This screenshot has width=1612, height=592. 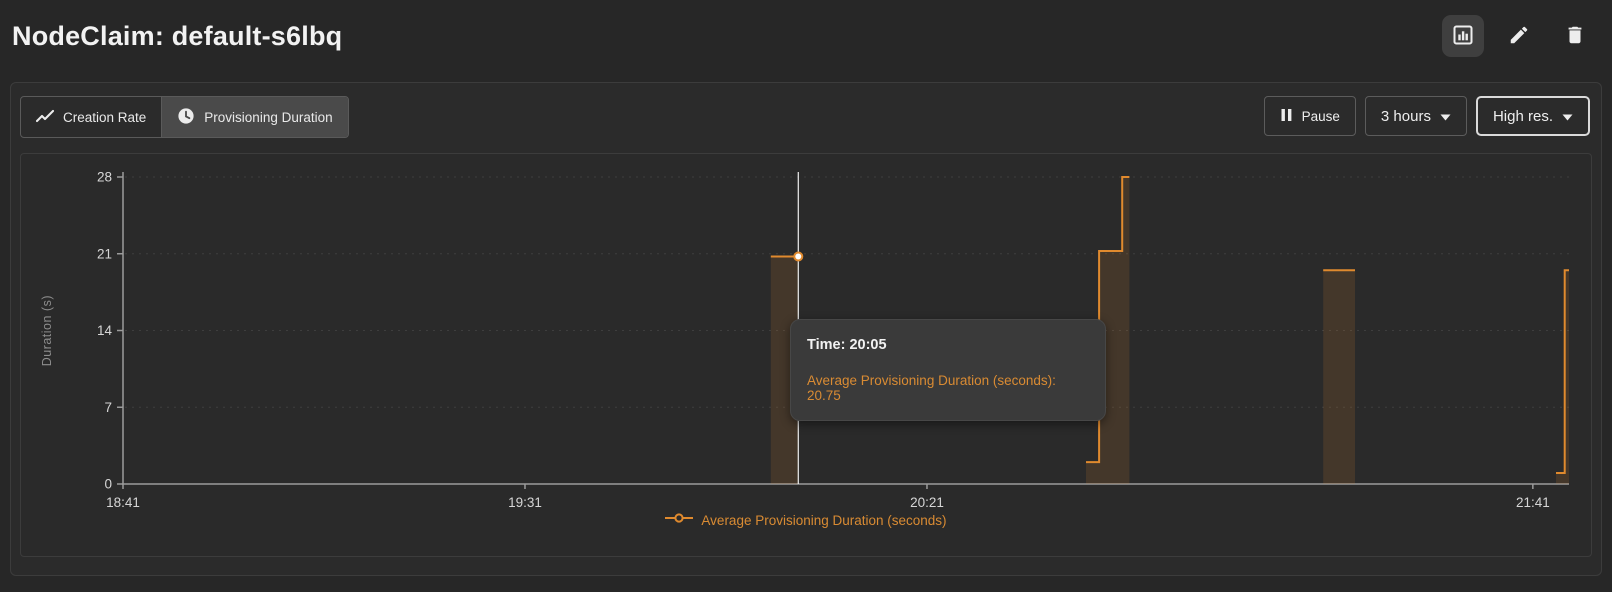 I want to click on page-header: NodeClaim: default-s6lbq, so click(x=806, y=36).